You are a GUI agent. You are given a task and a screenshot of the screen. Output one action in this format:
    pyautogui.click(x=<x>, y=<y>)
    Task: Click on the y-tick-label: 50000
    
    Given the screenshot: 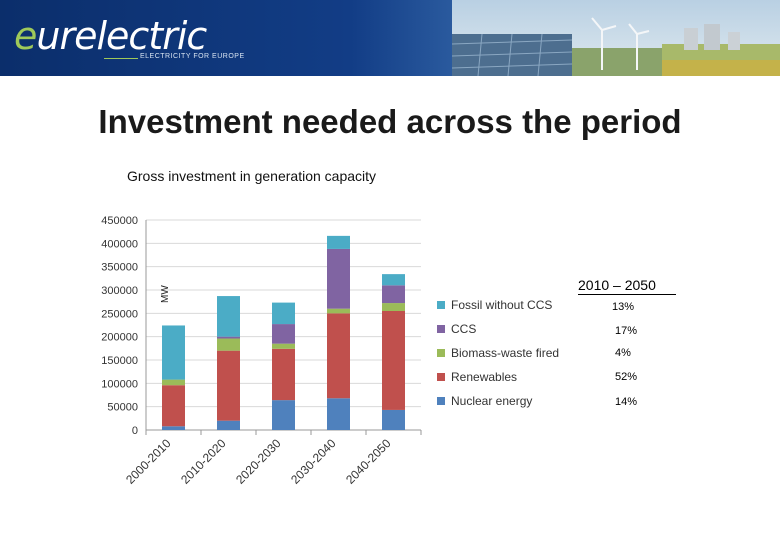 What is the action you would take?
    pyautogui.click(x=122, y=408)
    